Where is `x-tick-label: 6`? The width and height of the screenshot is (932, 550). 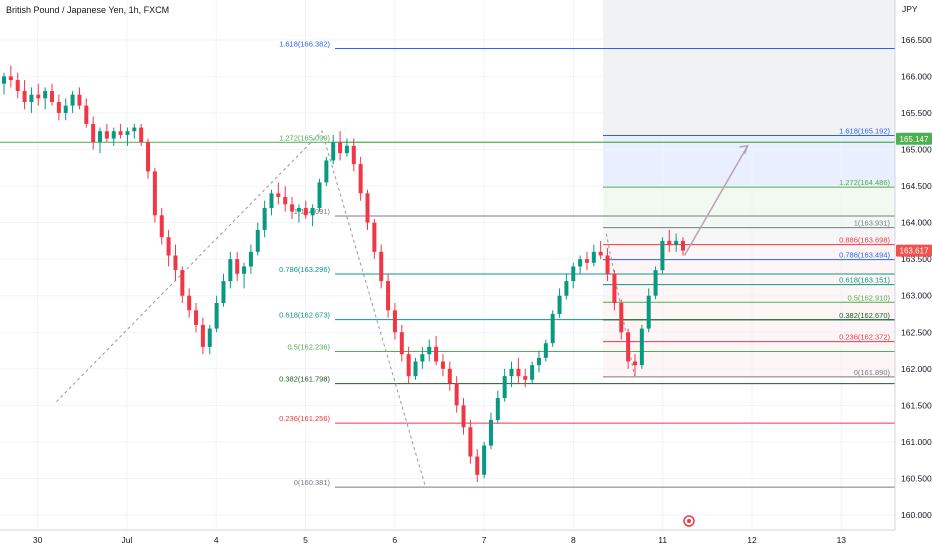
x-tick-label: 6 is located at coordinates (394, 540).